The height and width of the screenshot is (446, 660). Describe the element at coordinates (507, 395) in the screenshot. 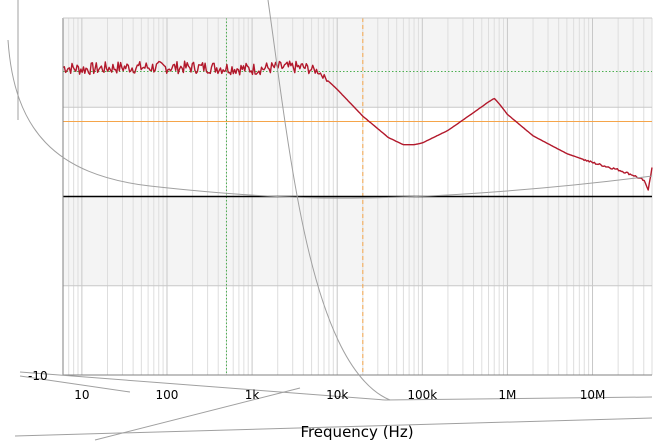

I see `x-tick-label: 1M` at that location.